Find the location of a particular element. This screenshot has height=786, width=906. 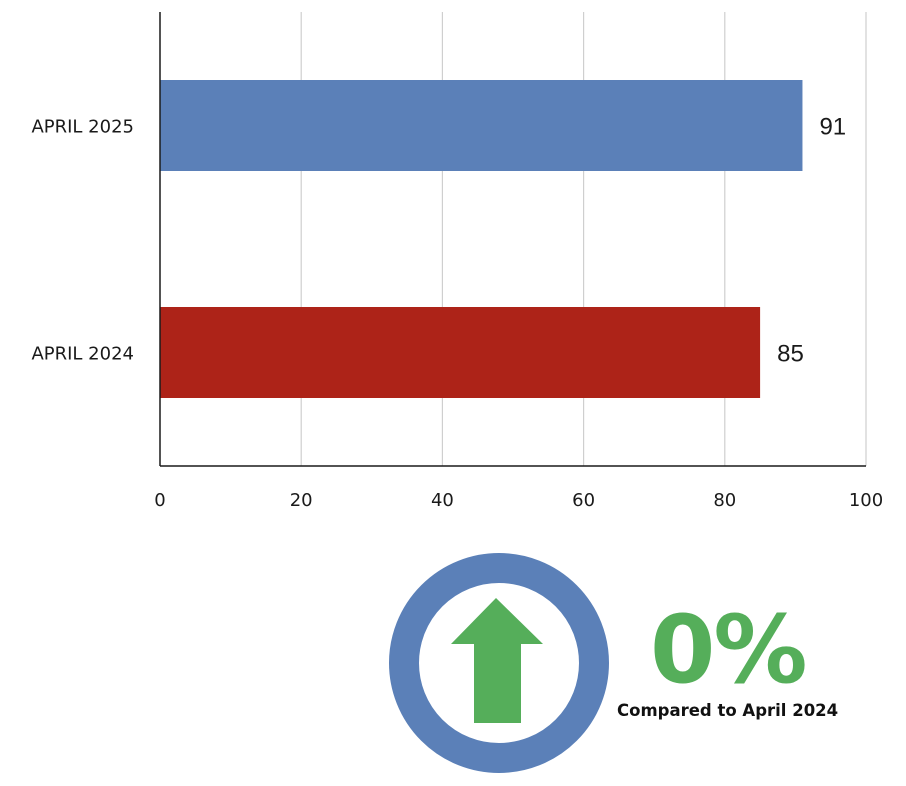

arrow-up-icon is located at coordinates (497, 660).